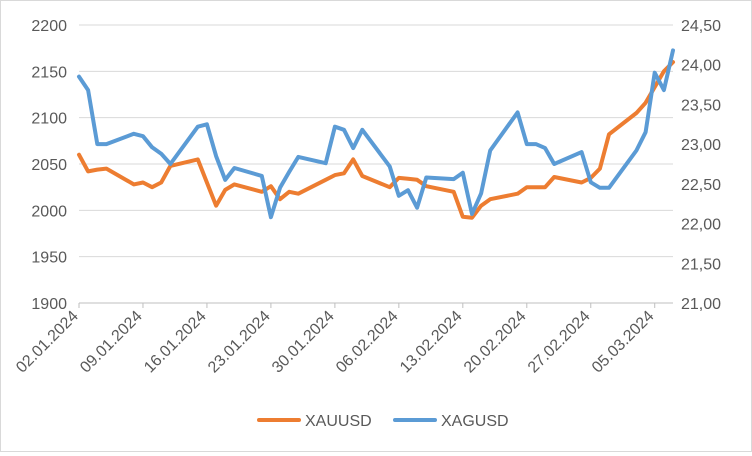  Describe the element at coordinates (367, 342) in the screenshot. I see `x-tick-label: 06.02.2024` at that location.